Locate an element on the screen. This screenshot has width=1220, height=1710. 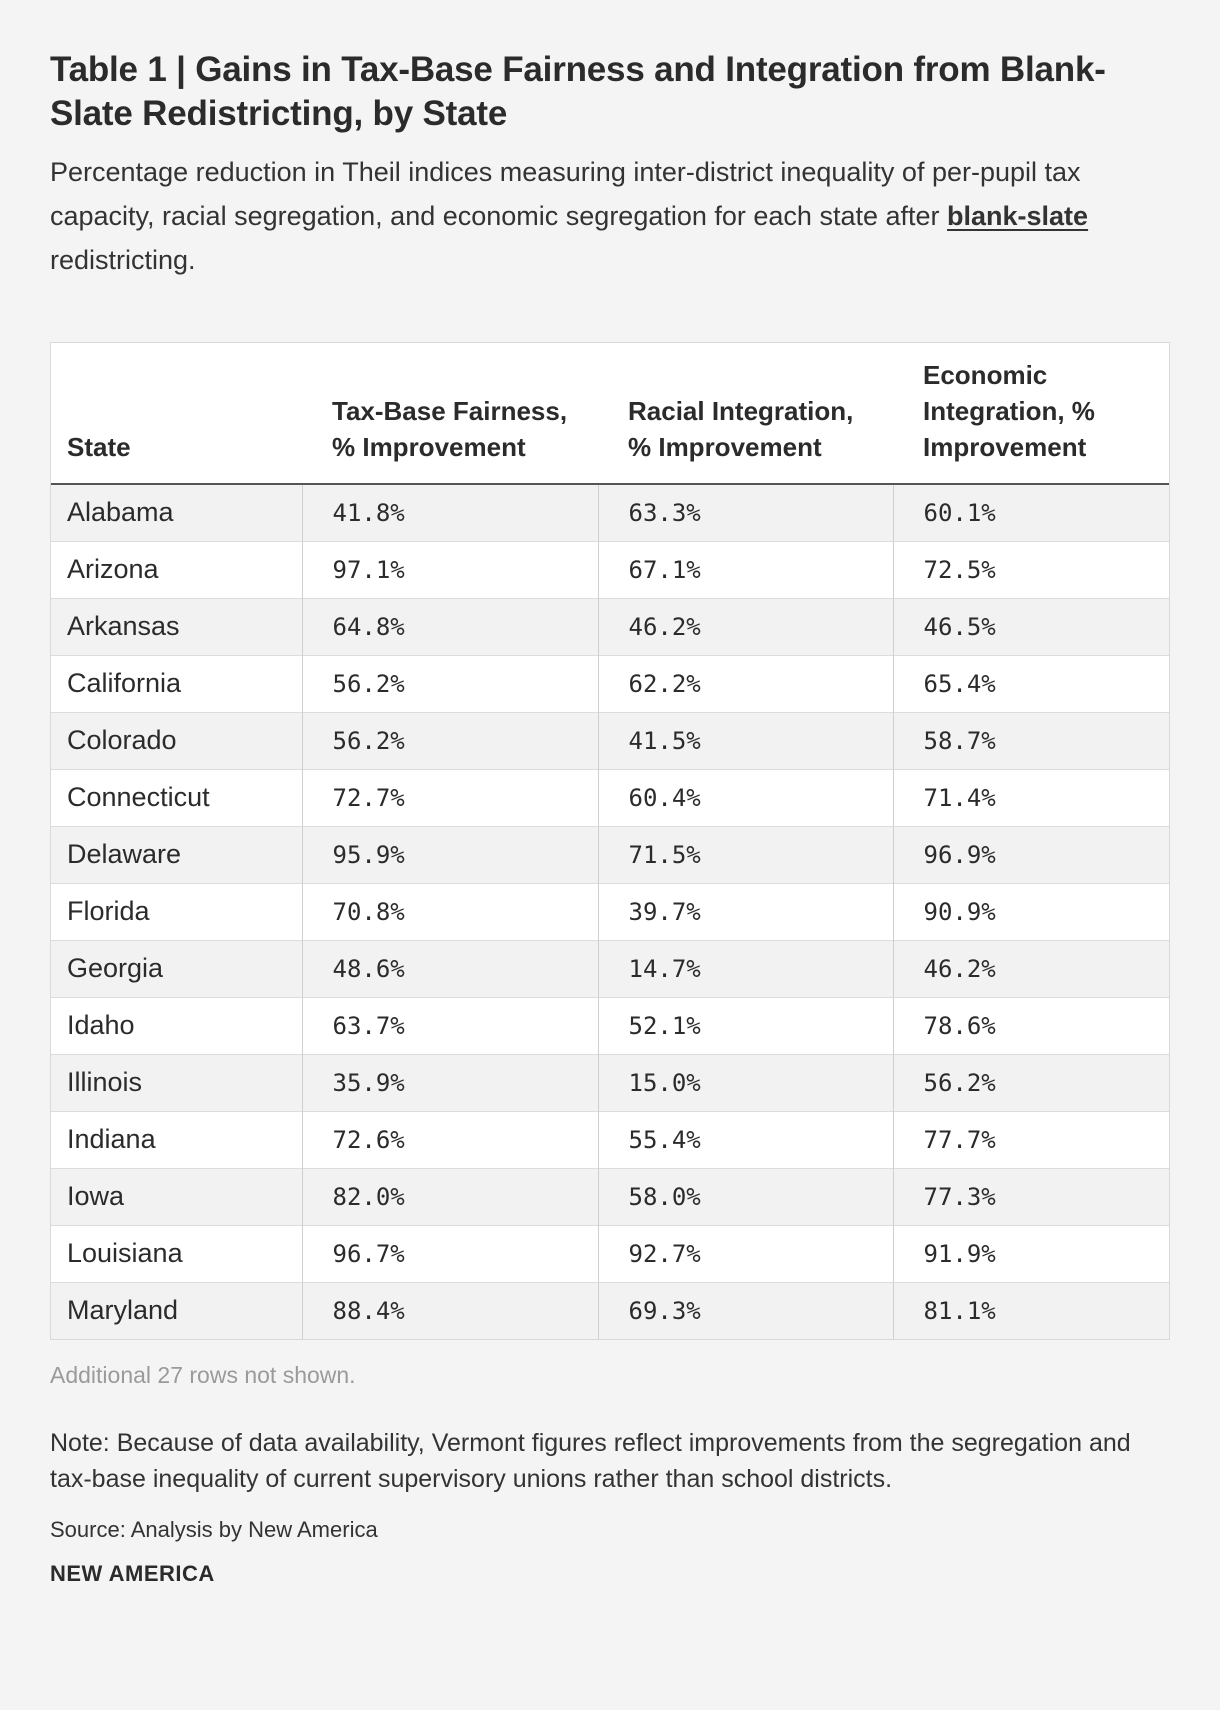
cell-racial-integration: 62.2% is located at coordinates (745, 683).